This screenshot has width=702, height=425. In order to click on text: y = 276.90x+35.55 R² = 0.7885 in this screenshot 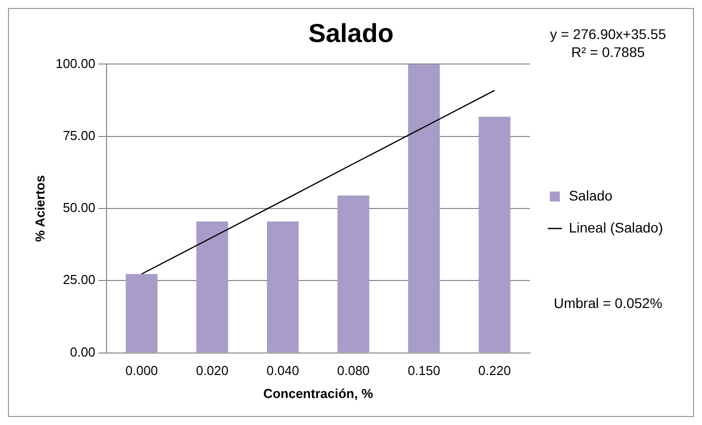, I will do `click(608, 43)`.